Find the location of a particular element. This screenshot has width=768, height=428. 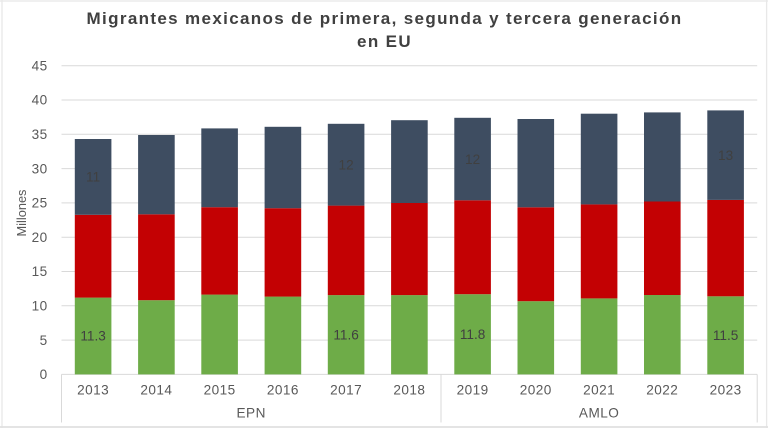

svg-text: 45 is located at coordinates (40, 65).